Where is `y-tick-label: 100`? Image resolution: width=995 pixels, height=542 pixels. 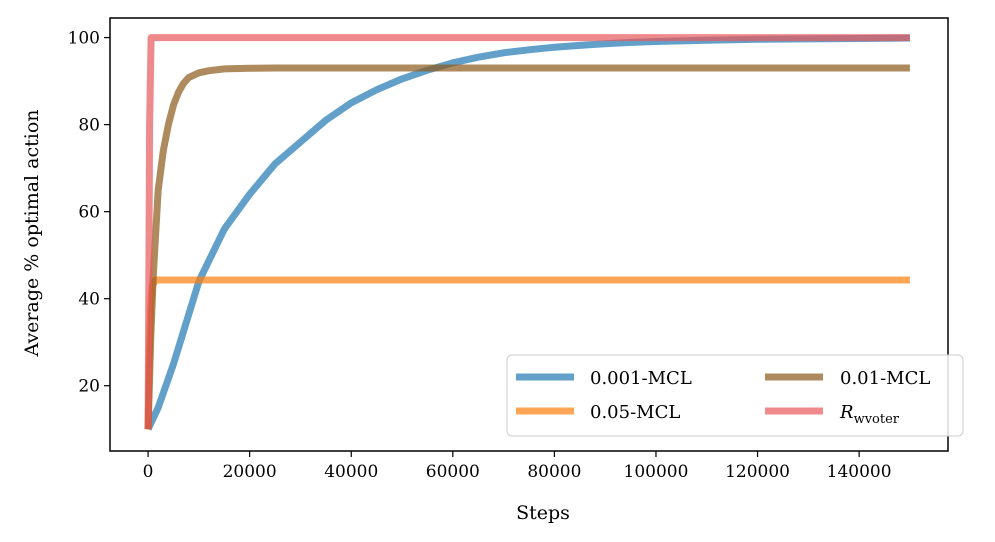
y-tick-label: 100 is located at coordinates (84, 39).